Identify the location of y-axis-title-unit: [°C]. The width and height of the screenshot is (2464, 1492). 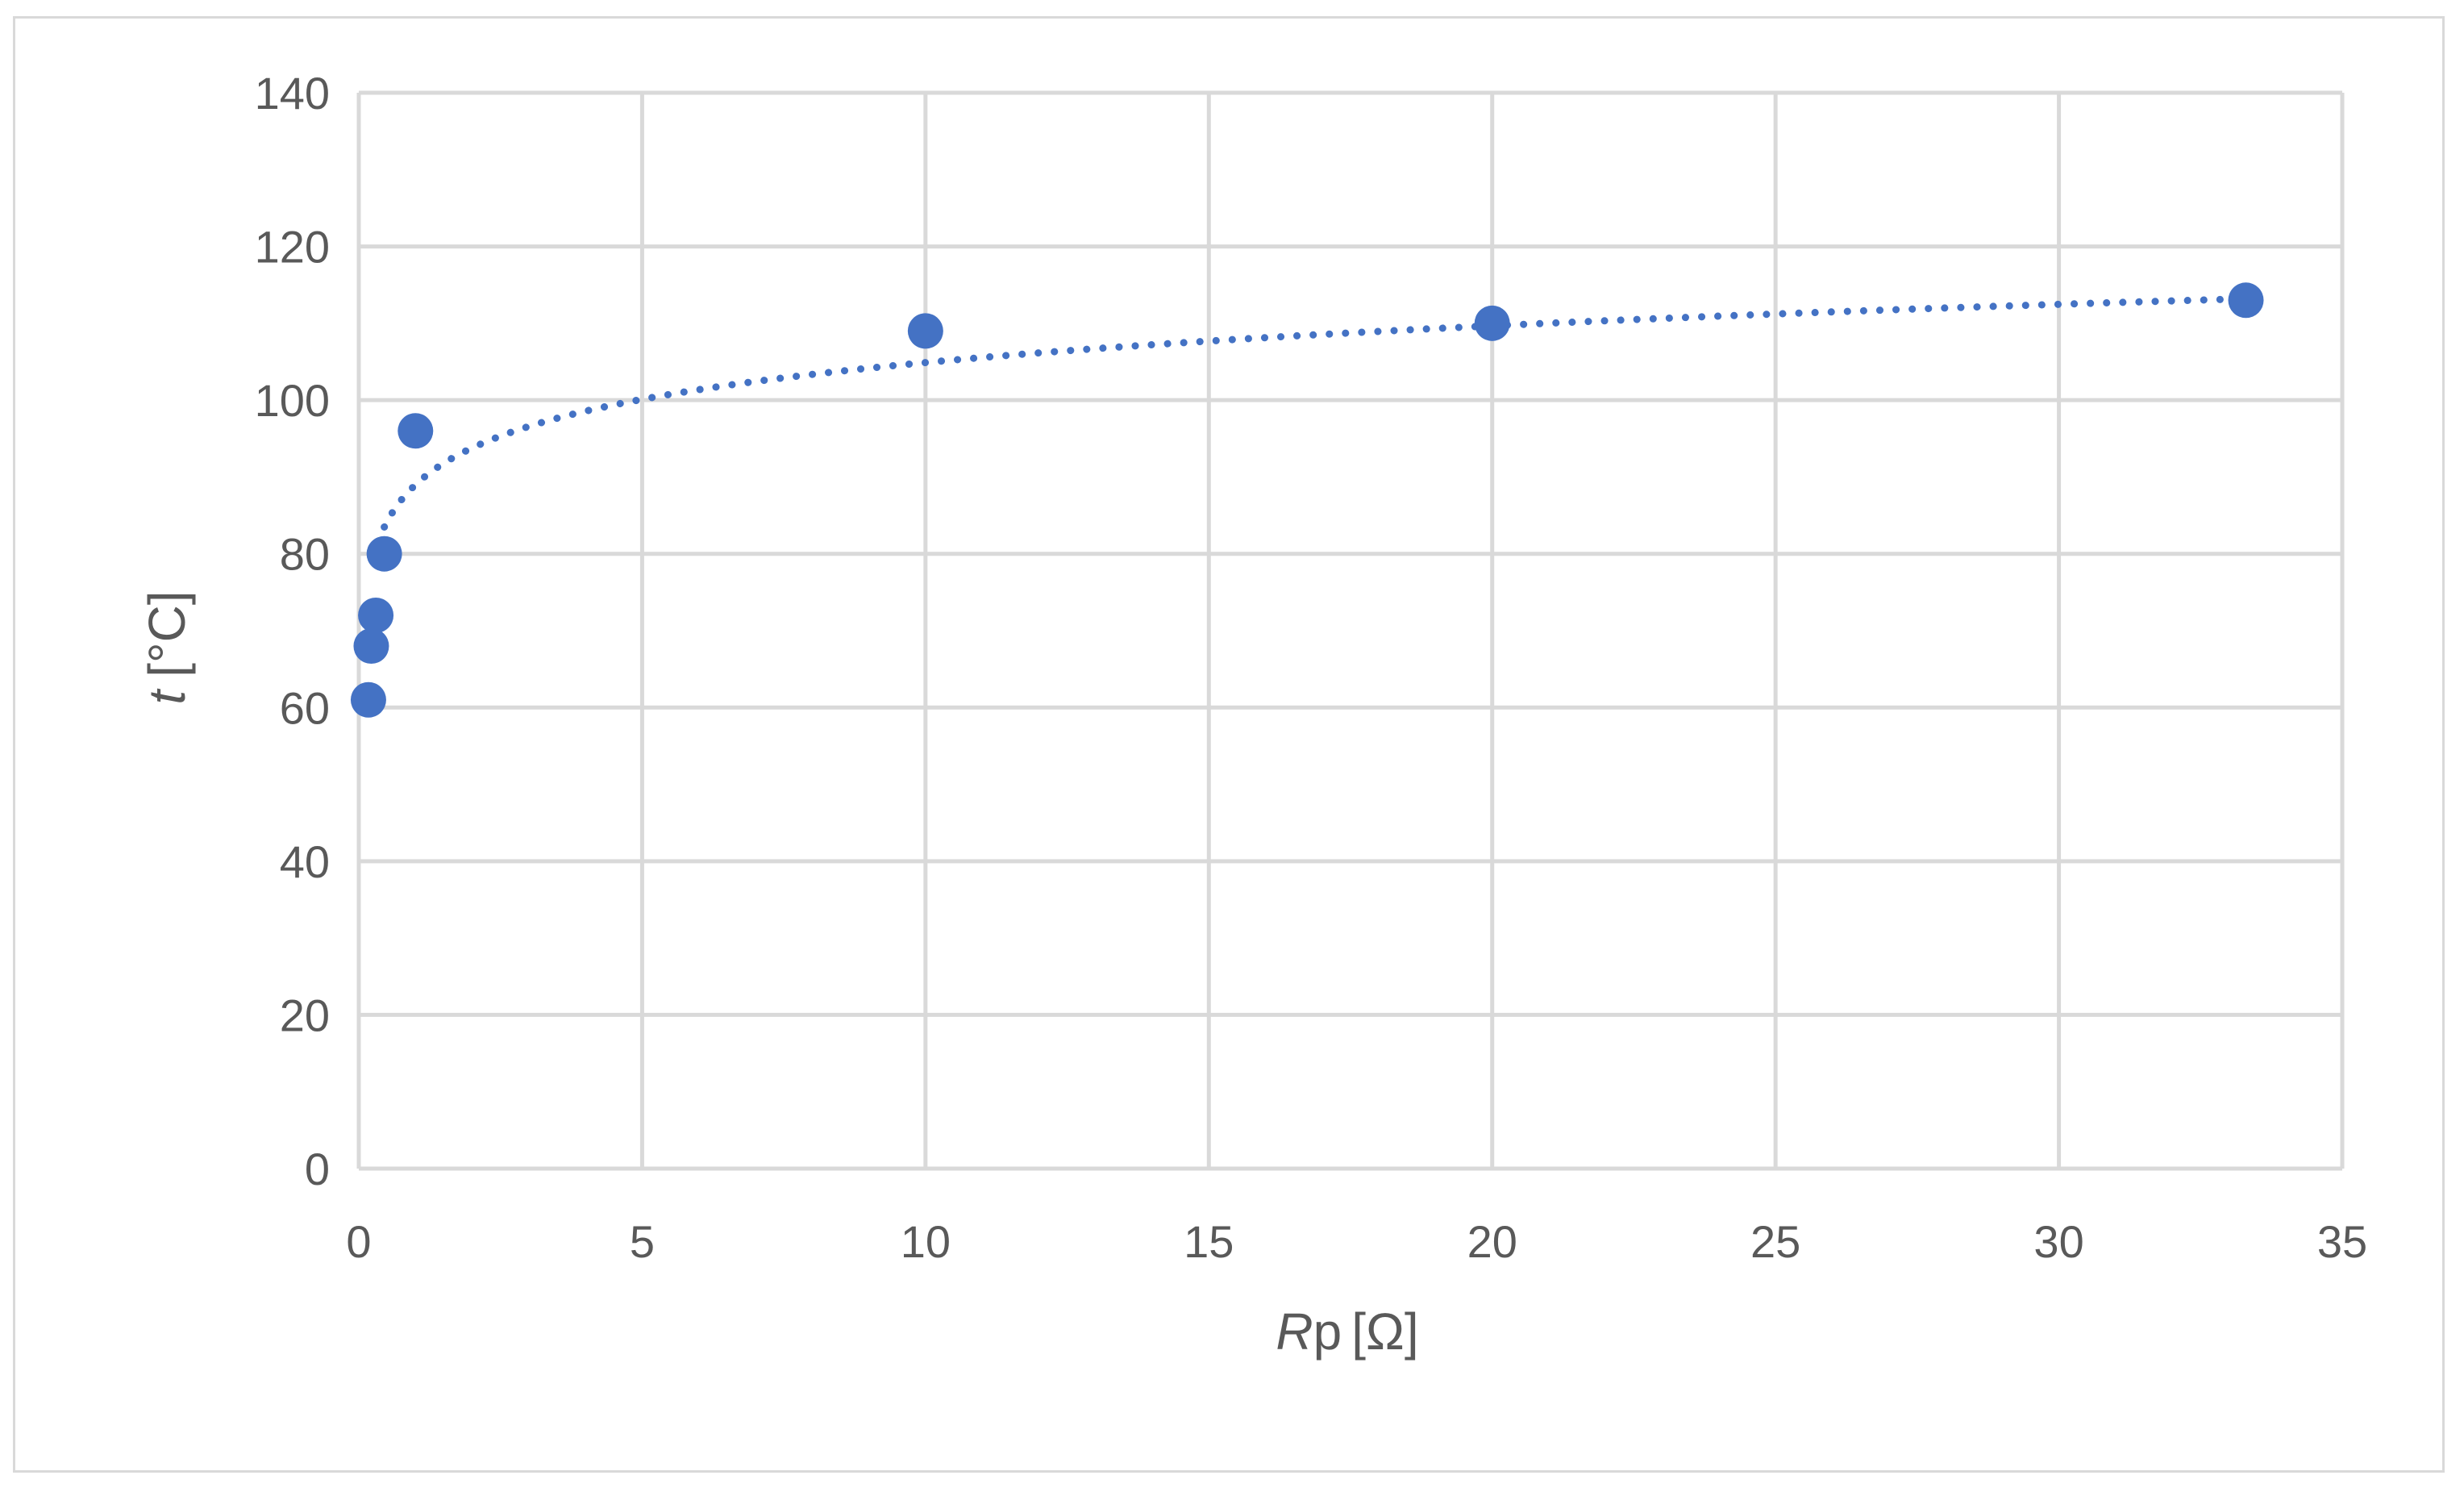
(167, 633).